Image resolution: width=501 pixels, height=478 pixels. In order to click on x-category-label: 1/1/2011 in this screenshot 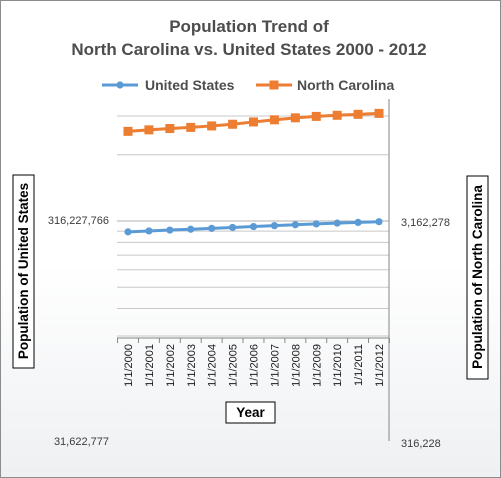, I will do `click(359, 365)`.